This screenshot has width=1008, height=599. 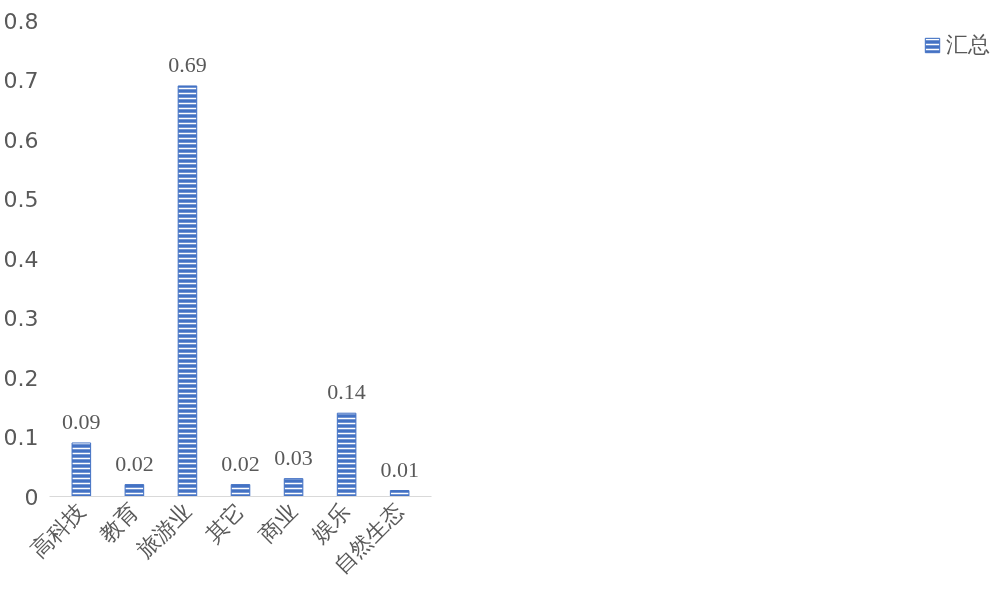 I want to click on y-tick-label: 0.1, so click(x=21, y=437).